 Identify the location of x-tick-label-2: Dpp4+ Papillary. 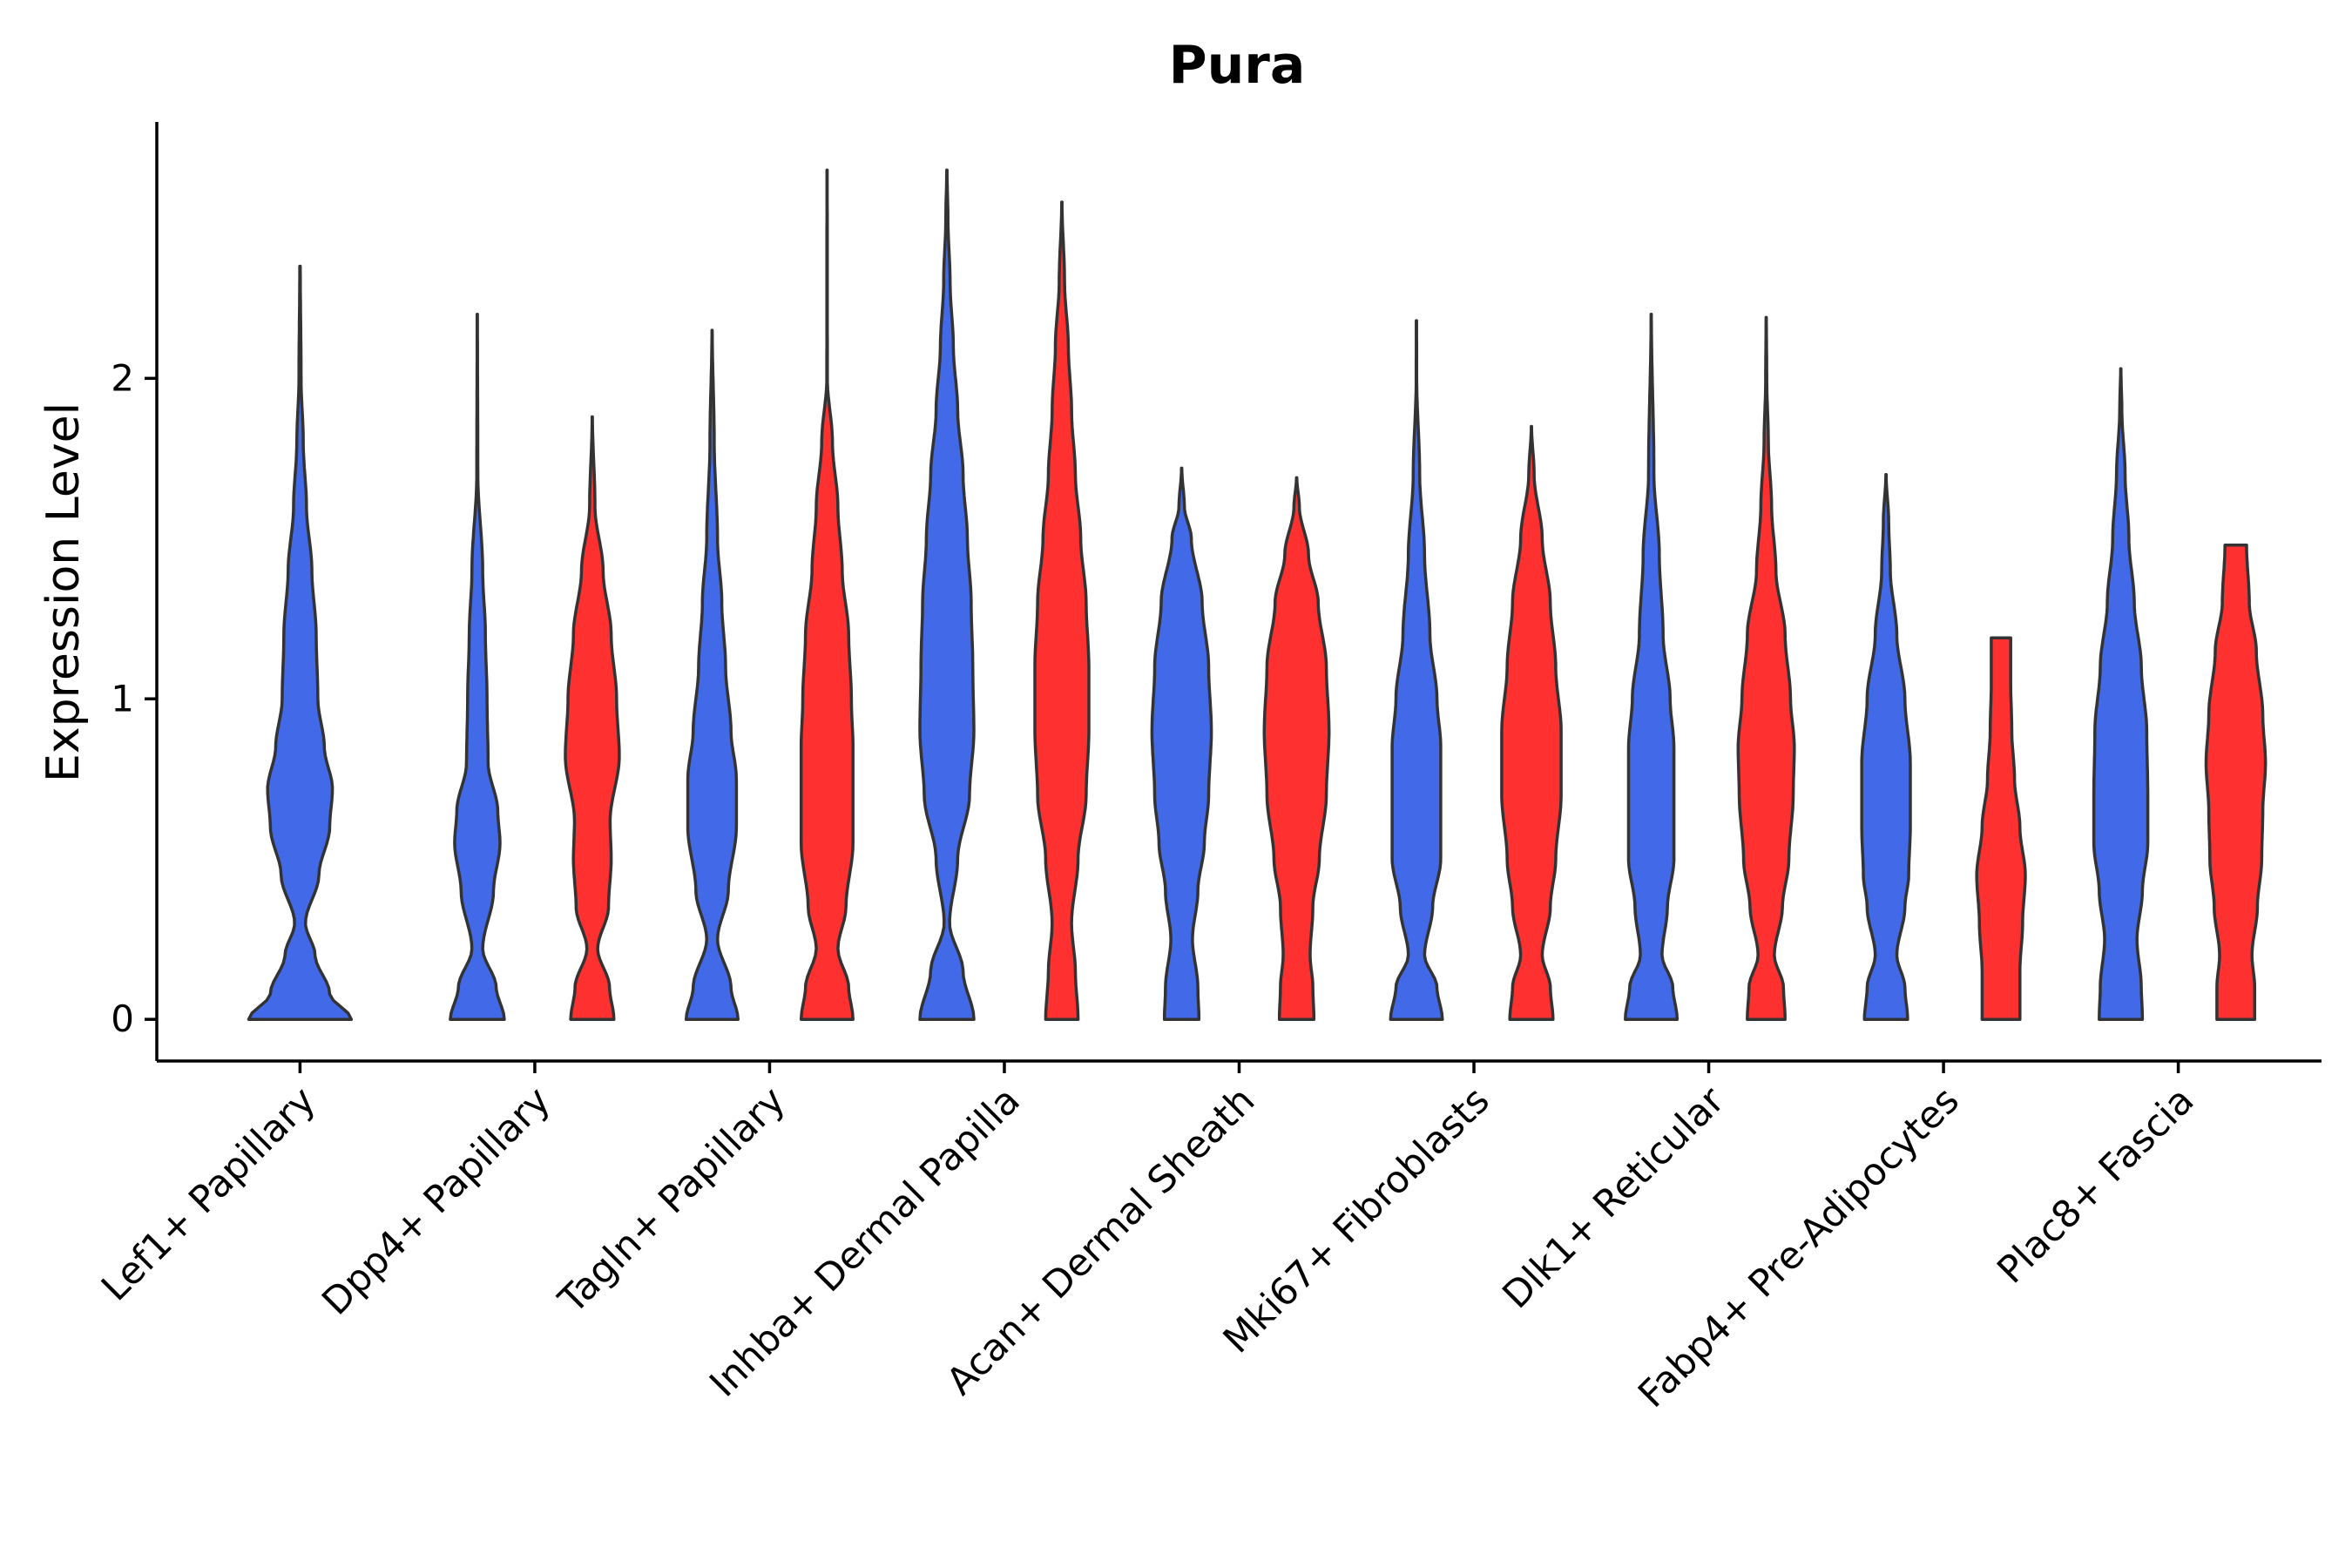
(436, 1201).